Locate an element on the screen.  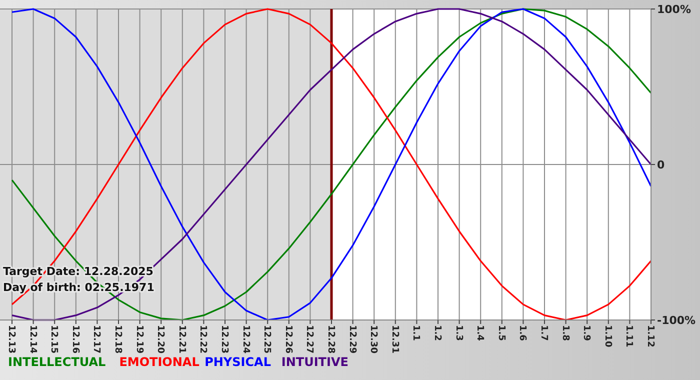
x-tick-label: 12.16 is located at coordinates (75, 339).